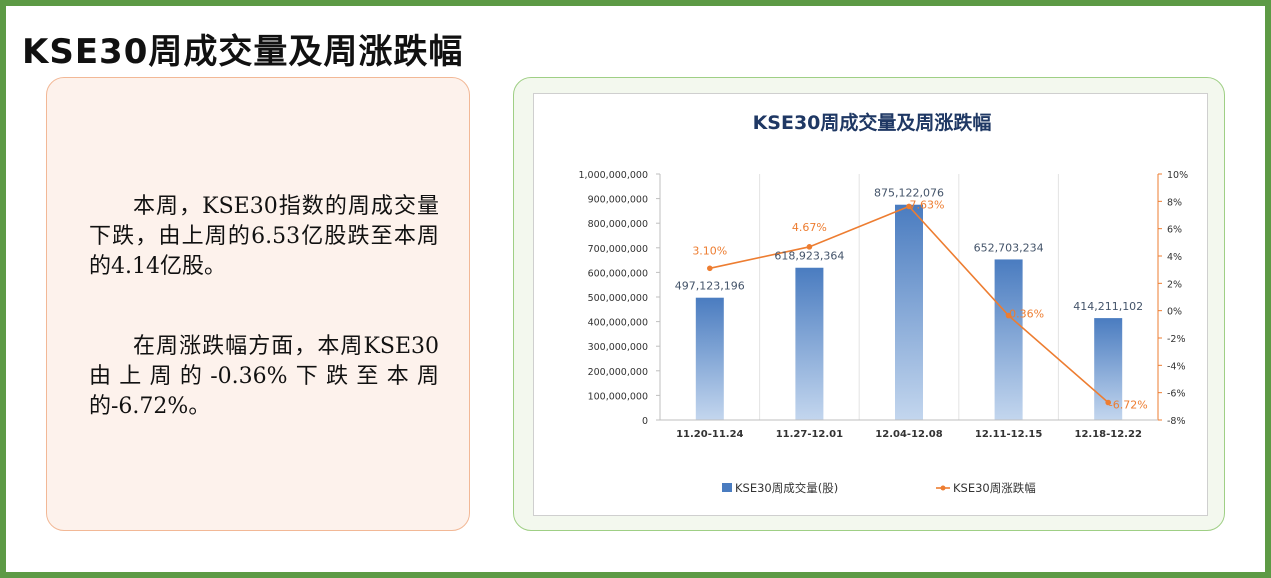 The image size is (1271, 578). Describe the element at coordinates (1176, 366) in the screenshot. I see `right-tick-label: -4%` at that location.